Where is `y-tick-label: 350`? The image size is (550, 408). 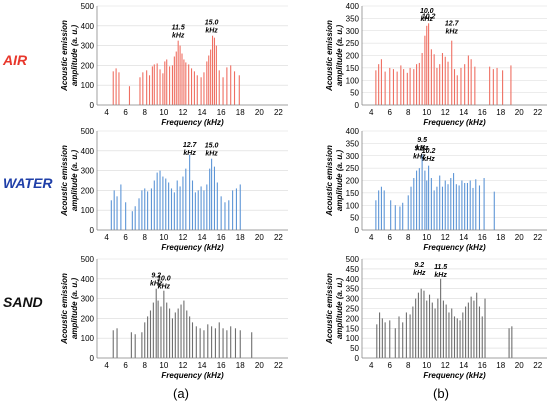
y-tick-label: 350 is located at coordinates (353, 143).